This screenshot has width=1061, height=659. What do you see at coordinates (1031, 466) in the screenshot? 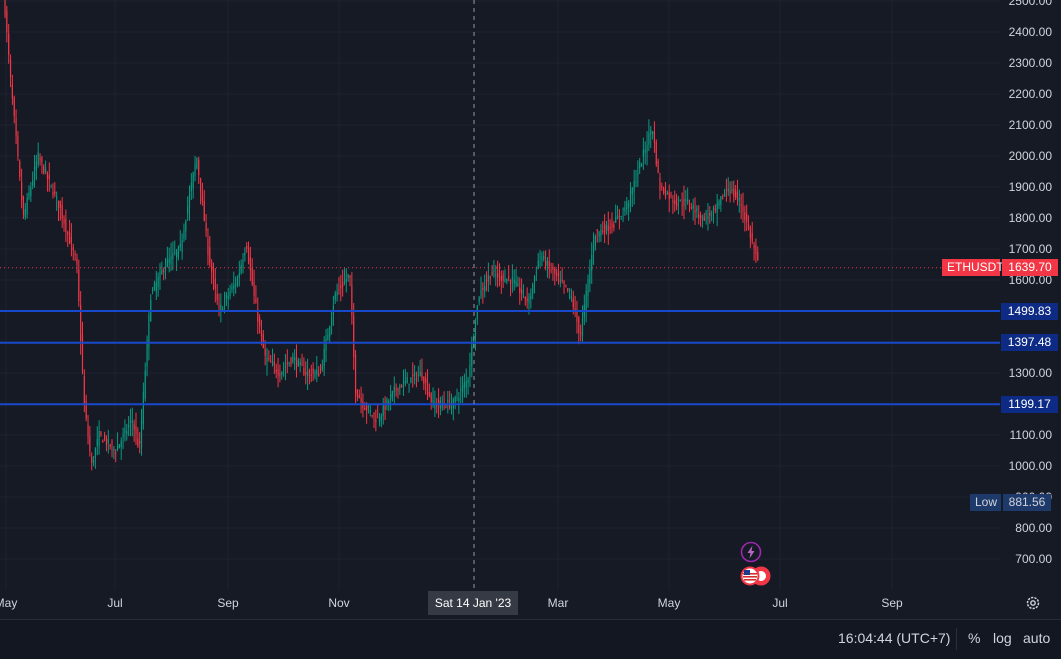
I see `price-tick-label: 1000.00` at bounding box center [1031, 466].